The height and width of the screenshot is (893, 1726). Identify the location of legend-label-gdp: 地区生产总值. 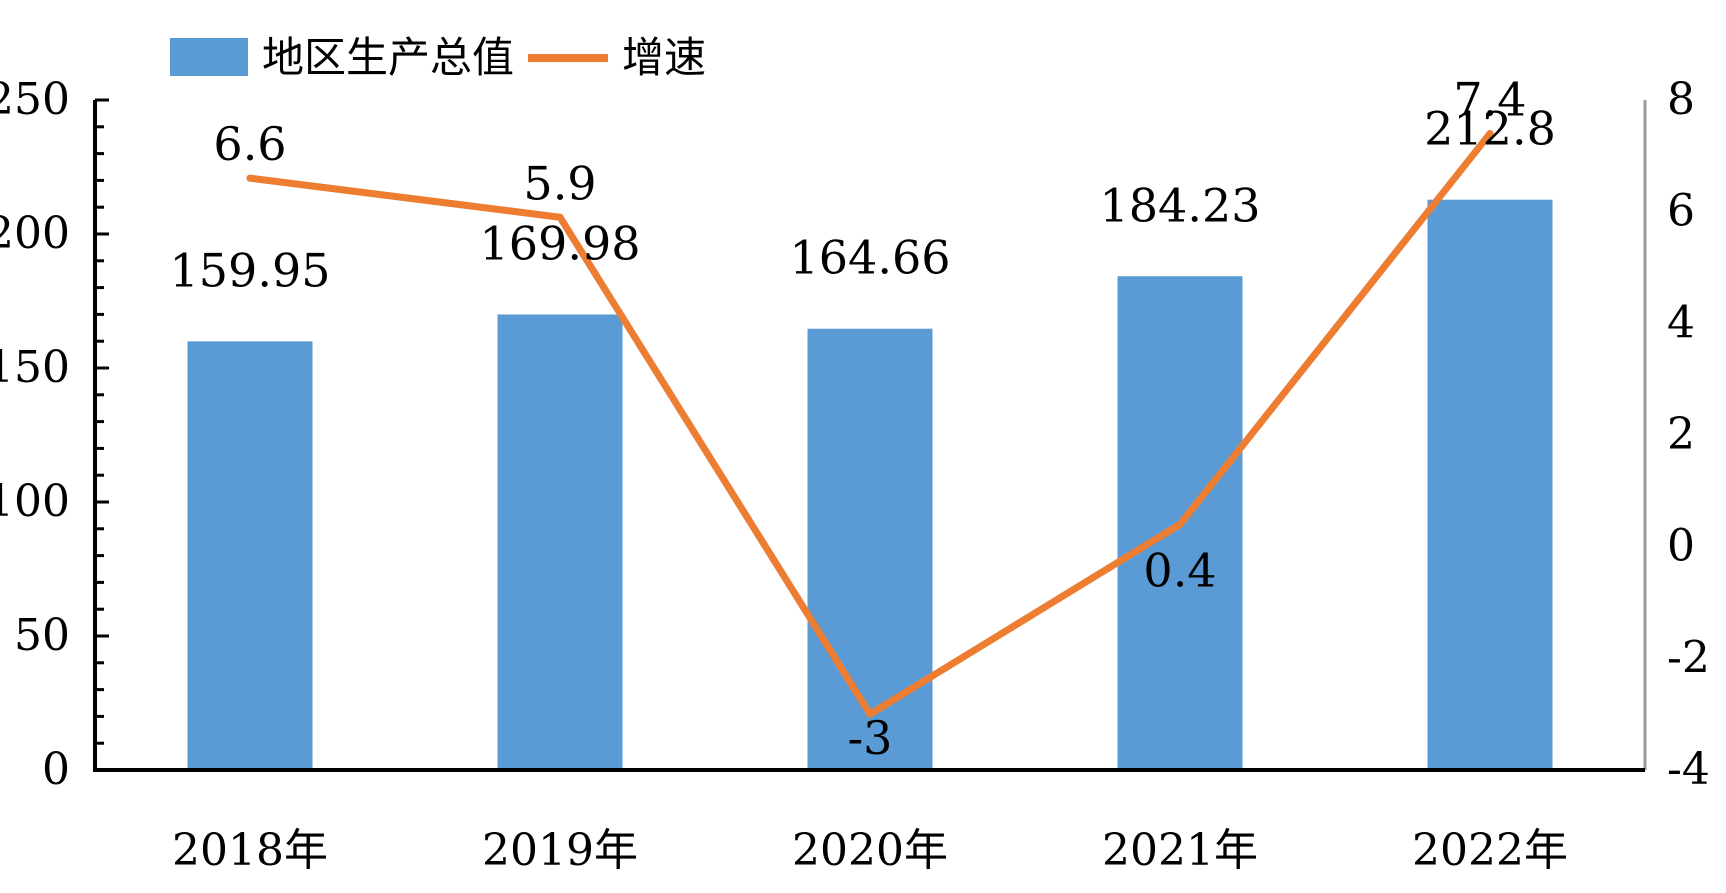
(388, 57).